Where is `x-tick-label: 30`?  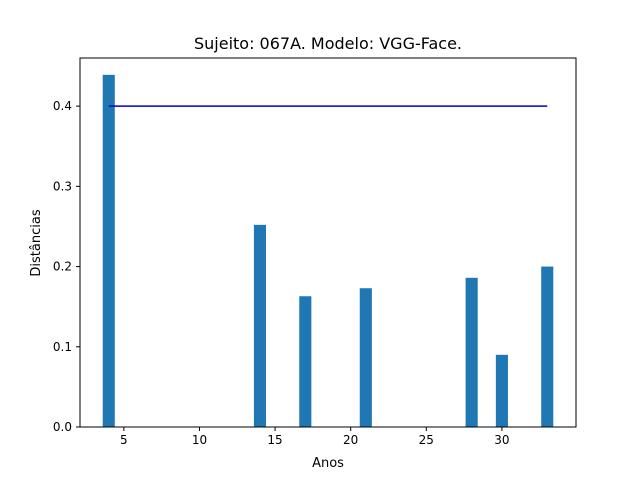 x-tick-label: 30 is located at coordinates (501, 440).